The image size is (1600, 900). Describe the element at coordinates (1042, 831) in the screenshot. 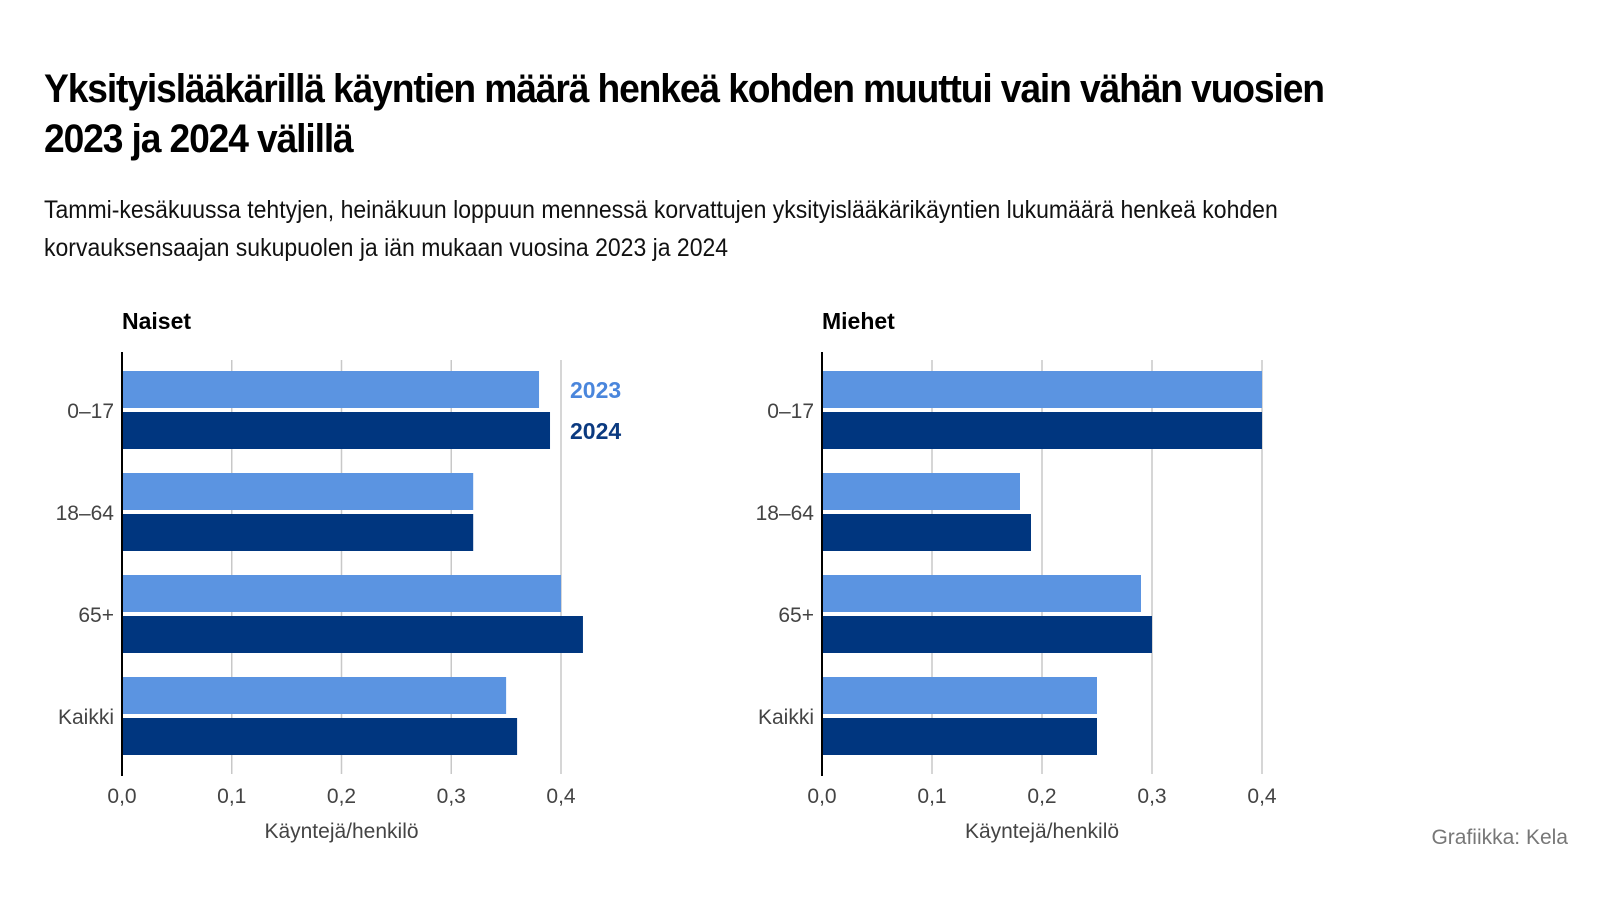

I see `x-axis-title-miehet: Käyntejä/henkilö` at that location.